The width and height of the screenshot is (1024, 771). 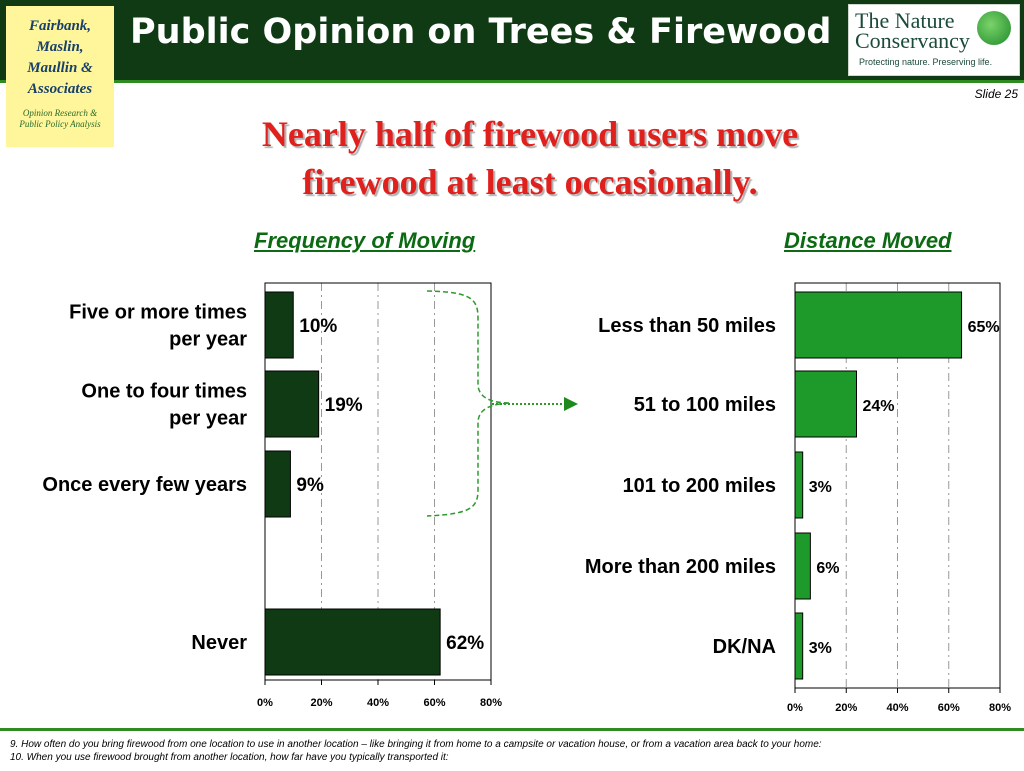 I want to click on mover-group-bracket, so click(x=468, y=403).